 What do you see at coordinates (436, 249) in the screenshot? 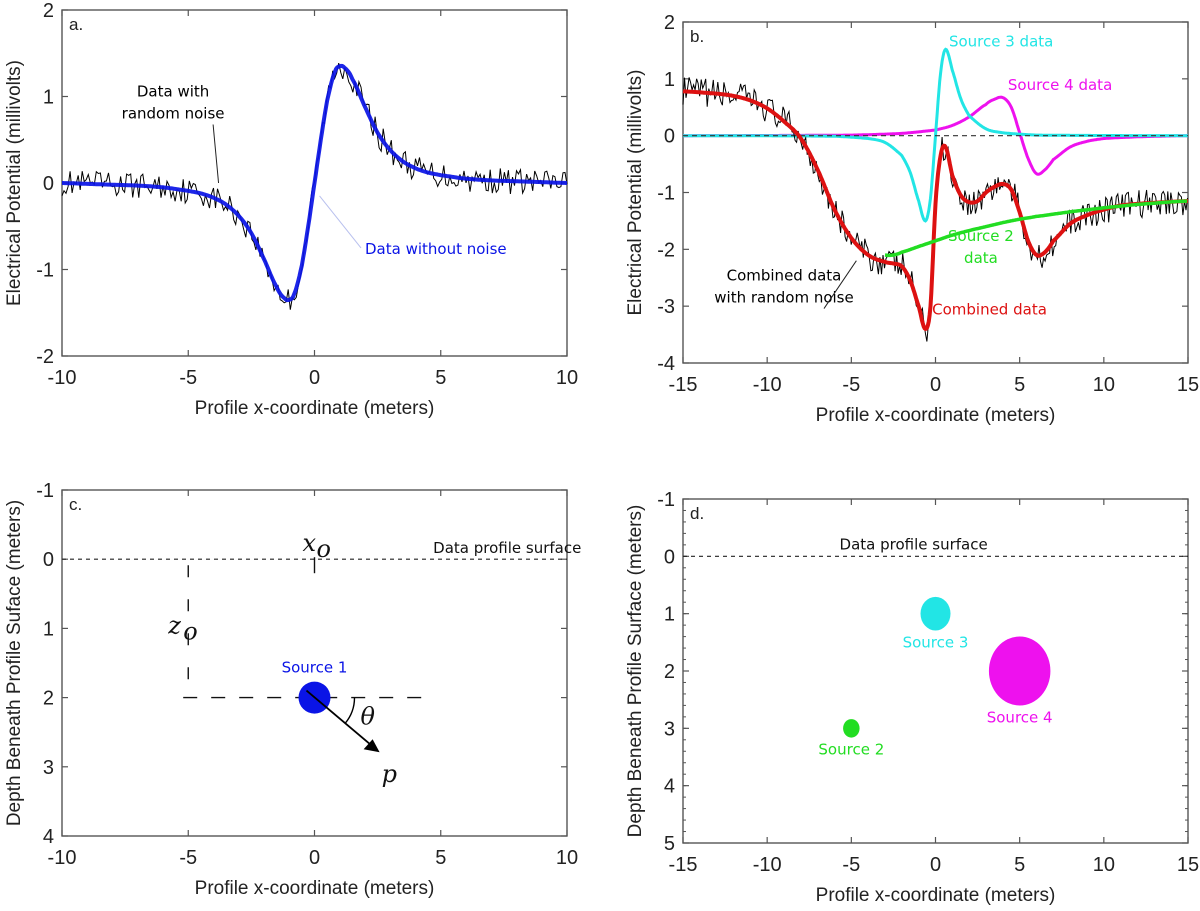
I see `annotation-label: Data without noise` at bounding box center [436, 249].